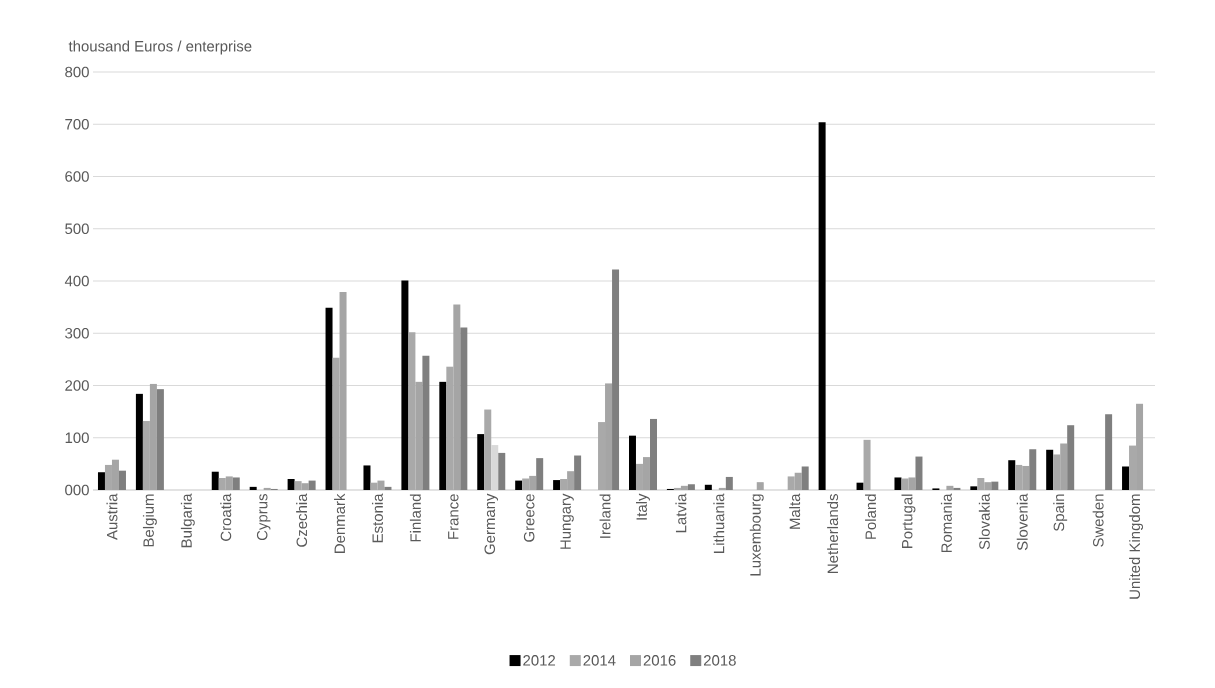 This screenshot has width=1215, height=688. I want to click on x-tick-label: Slovakia, so click(984, 521).